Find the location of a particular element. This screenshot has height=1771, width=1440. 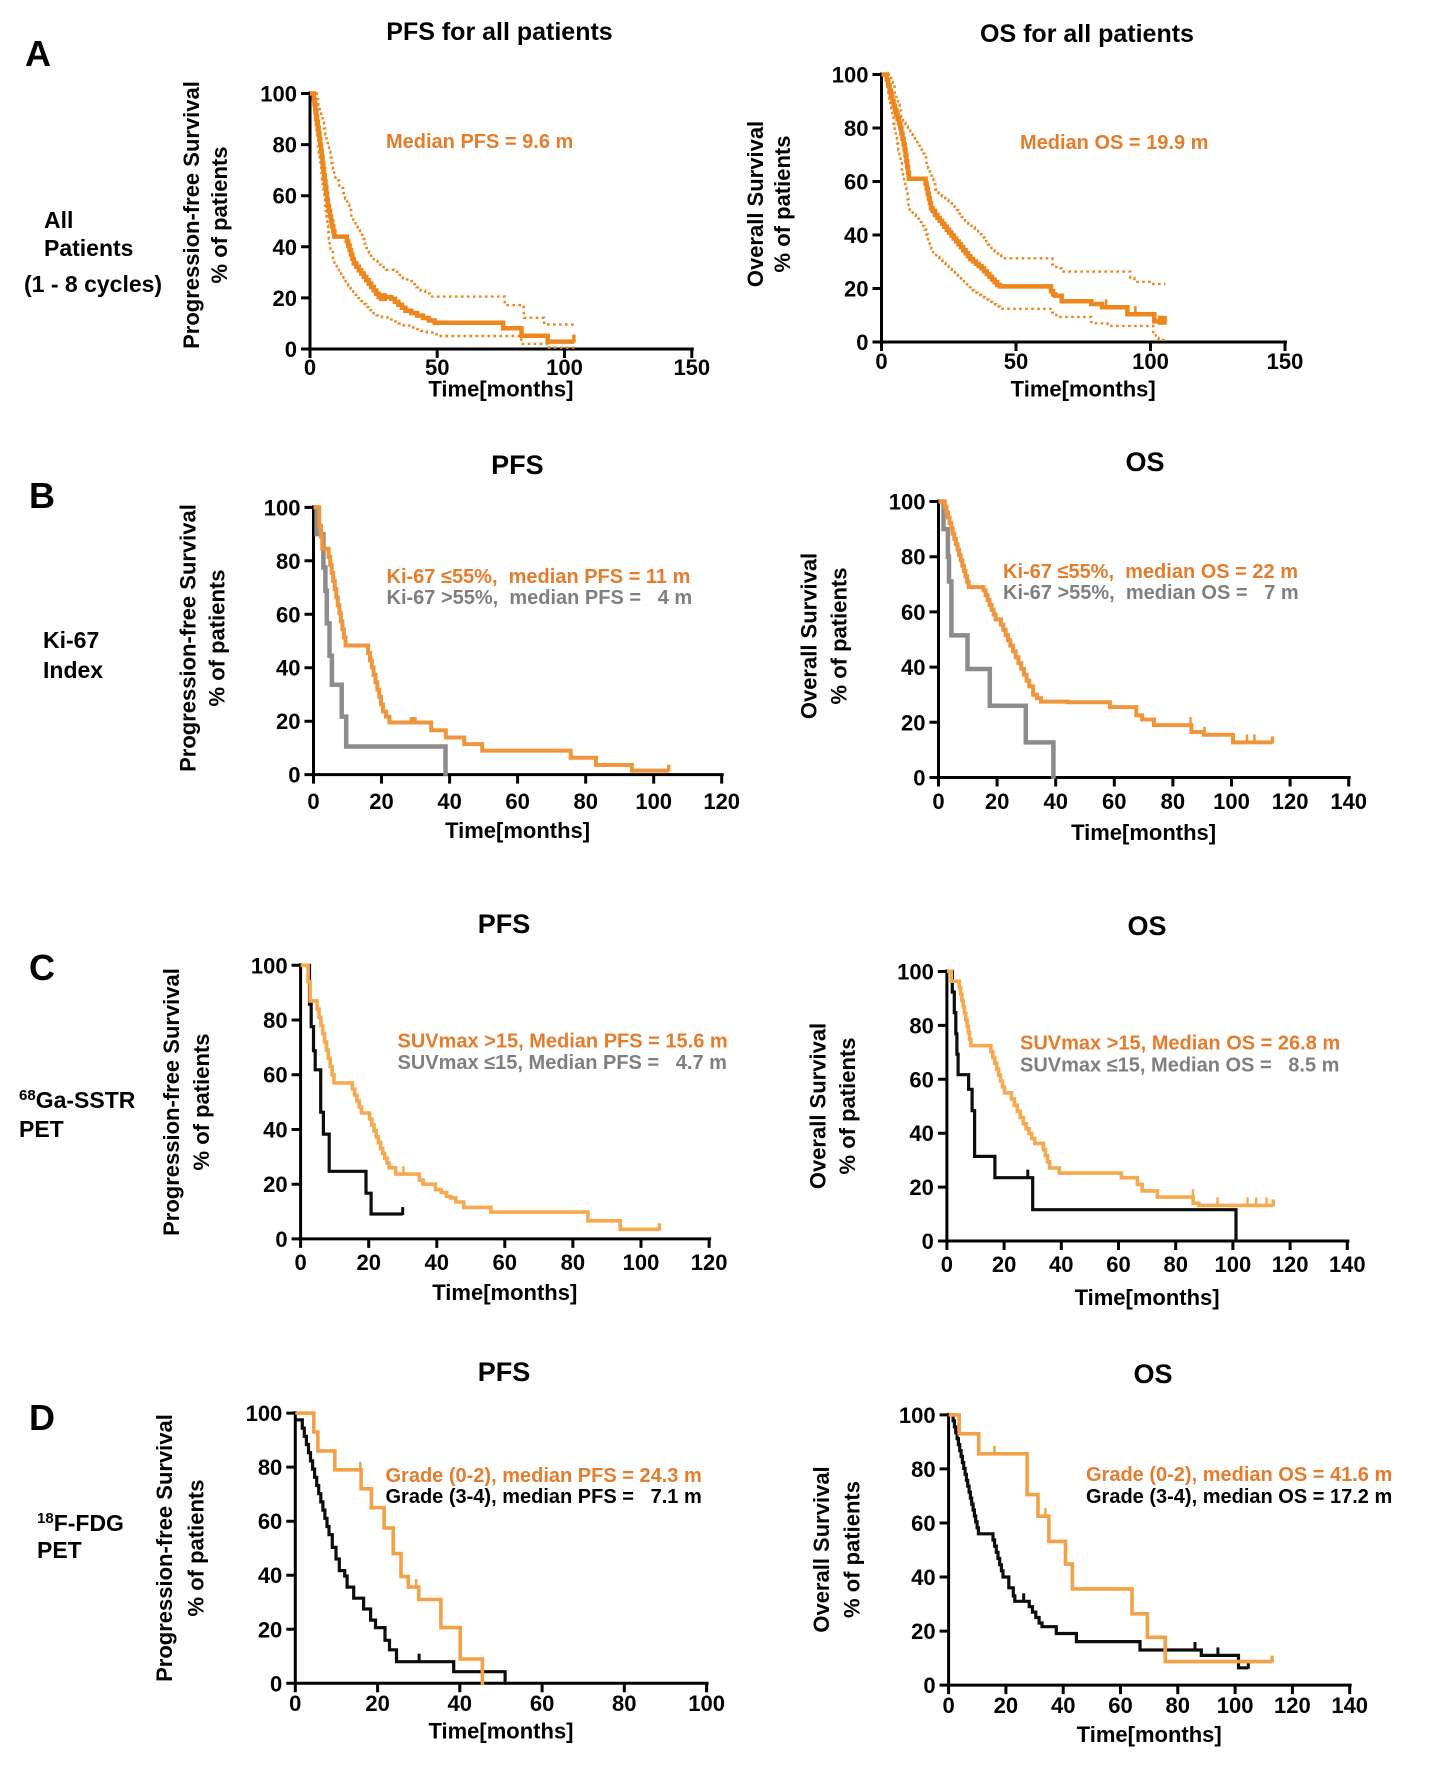

svg-text: D is located at coordinates (42, 1417).